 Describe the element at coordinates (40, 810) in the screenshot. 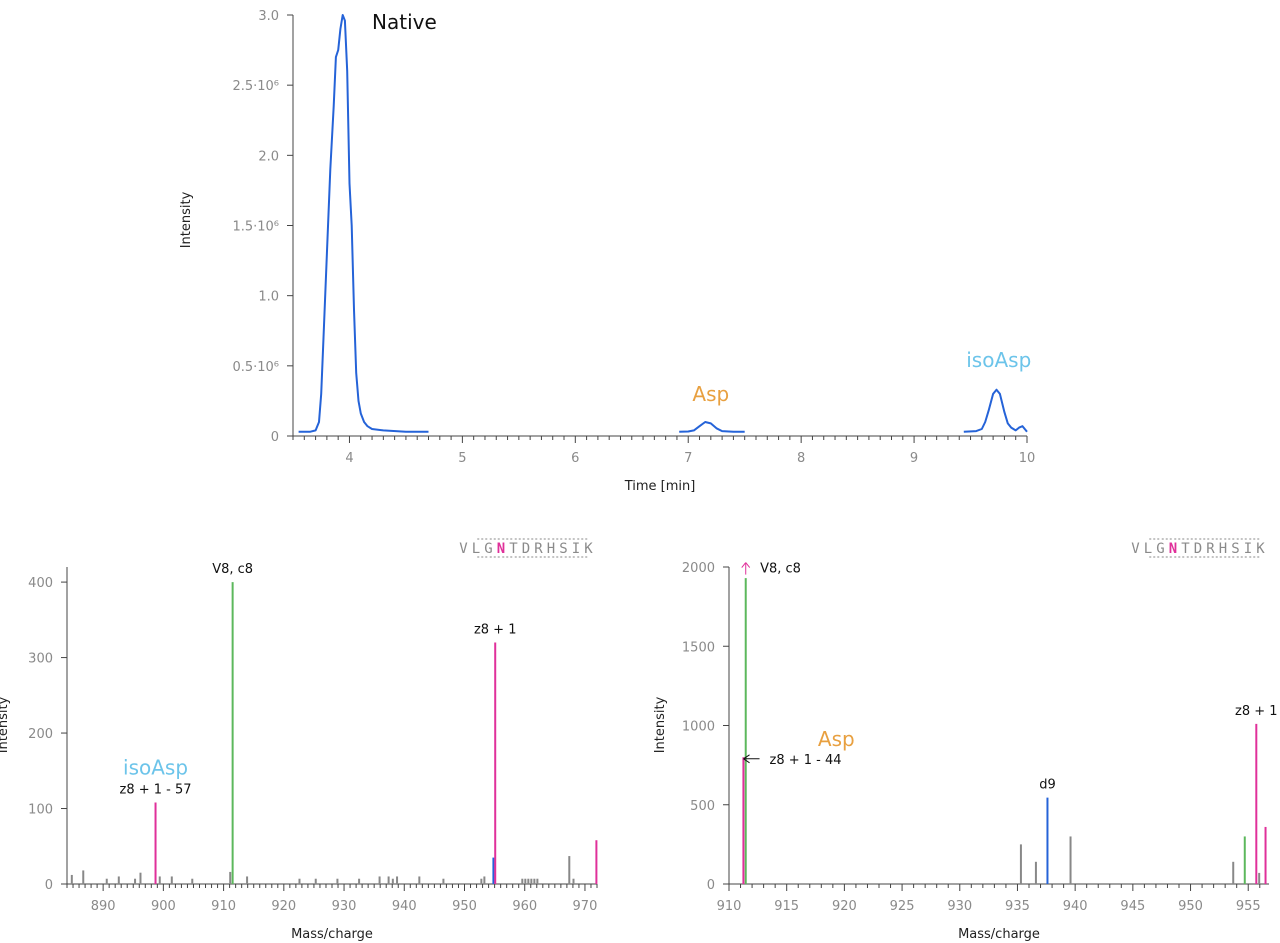

I see `y-tick-label: 100` at that location.